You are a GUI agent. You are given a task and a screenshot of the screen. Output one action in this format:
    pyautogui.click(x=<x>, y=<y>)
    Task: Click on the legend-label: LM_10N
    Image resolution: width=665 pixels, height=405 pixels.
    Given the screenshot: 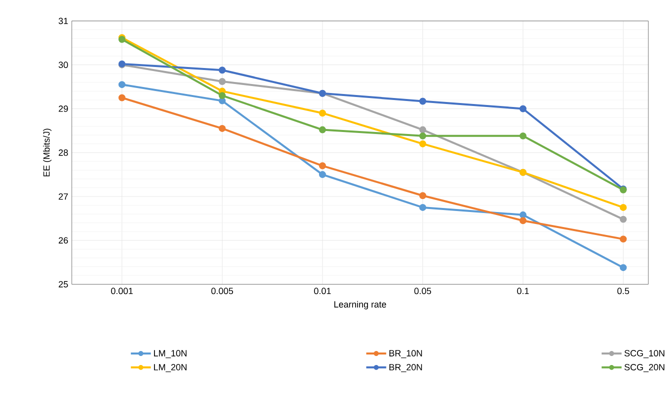 What is the action you would take?
    pyautogui.click(x=170, y=354)
    